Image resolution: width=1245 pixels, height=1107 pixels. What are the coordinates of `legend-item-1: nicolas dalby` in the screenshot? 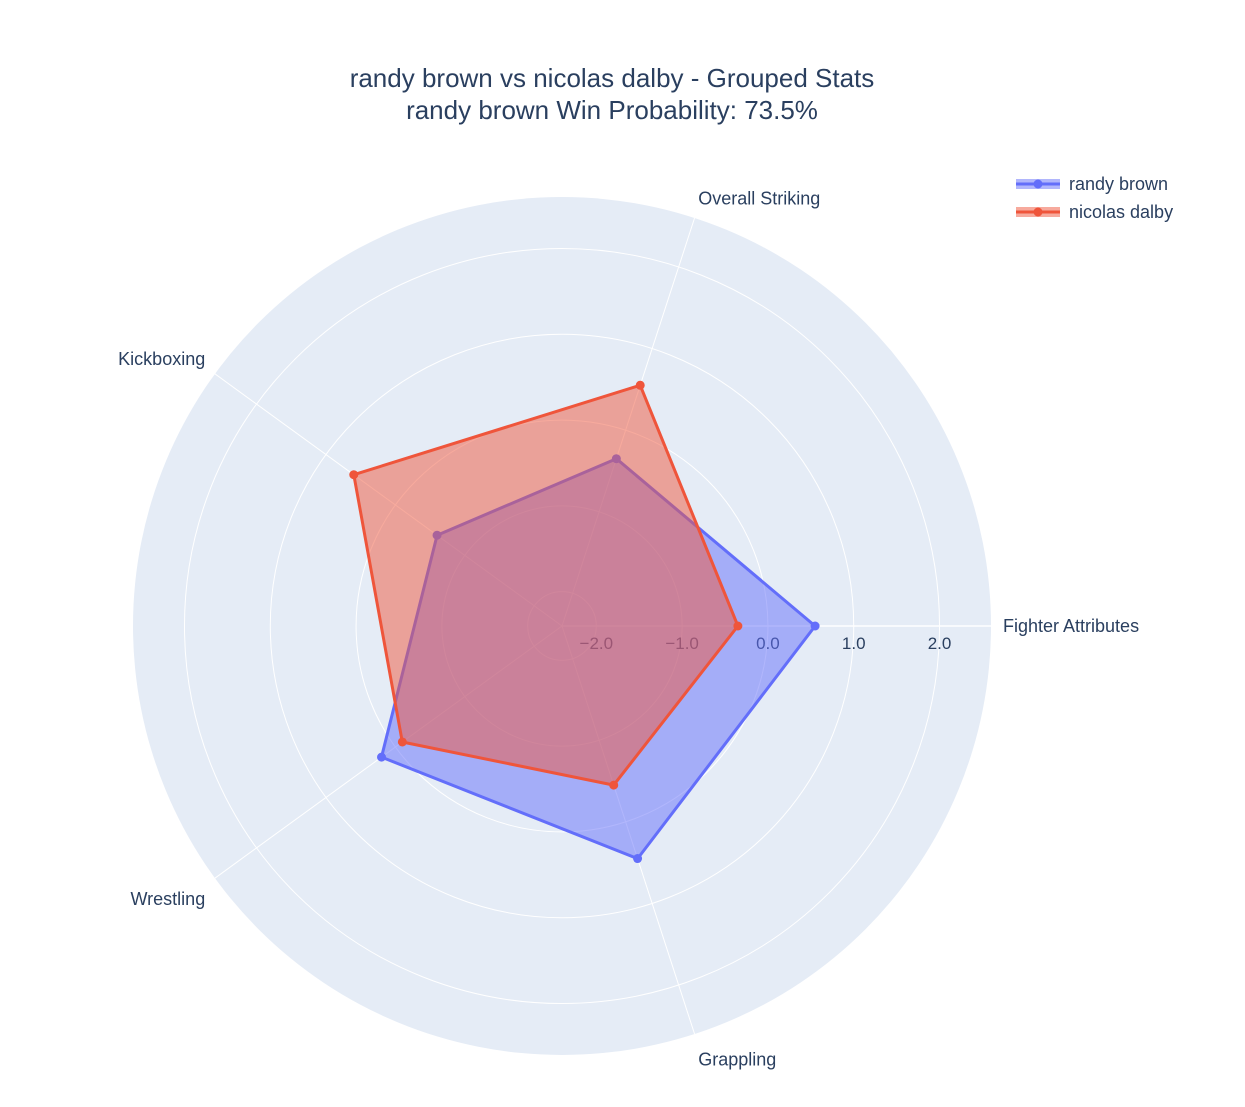 It's located at (1094, 212).